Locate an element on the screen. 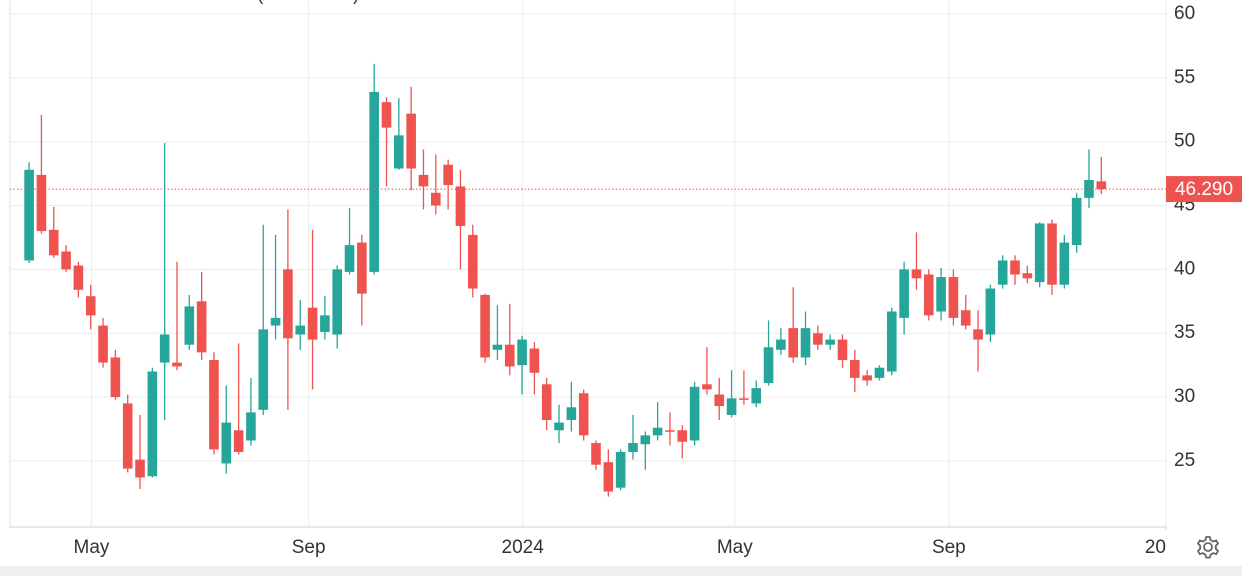 This screenshot has width=1242, height=576. bottom-strip is located at coordinates (621, 571).